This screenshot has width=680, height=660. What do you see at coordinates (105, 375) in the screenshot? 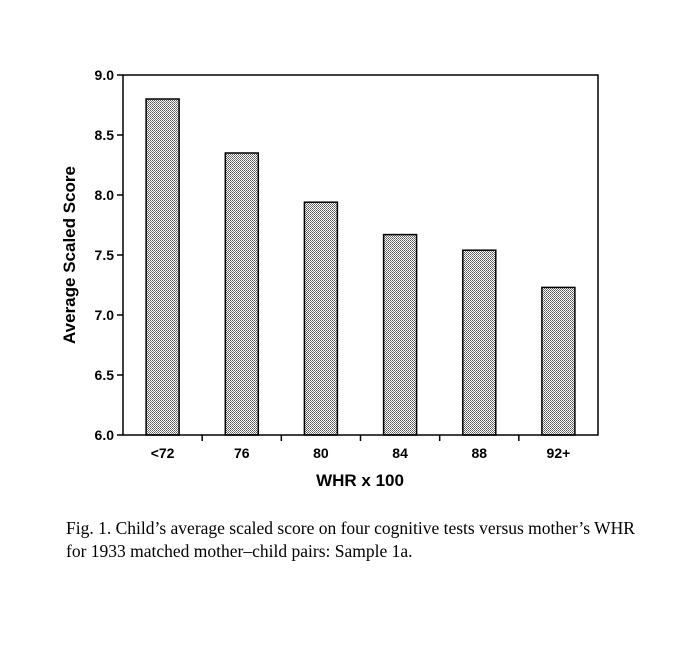
I see `y-tick-label-1: 6.5` at bounding box center [105, 375].